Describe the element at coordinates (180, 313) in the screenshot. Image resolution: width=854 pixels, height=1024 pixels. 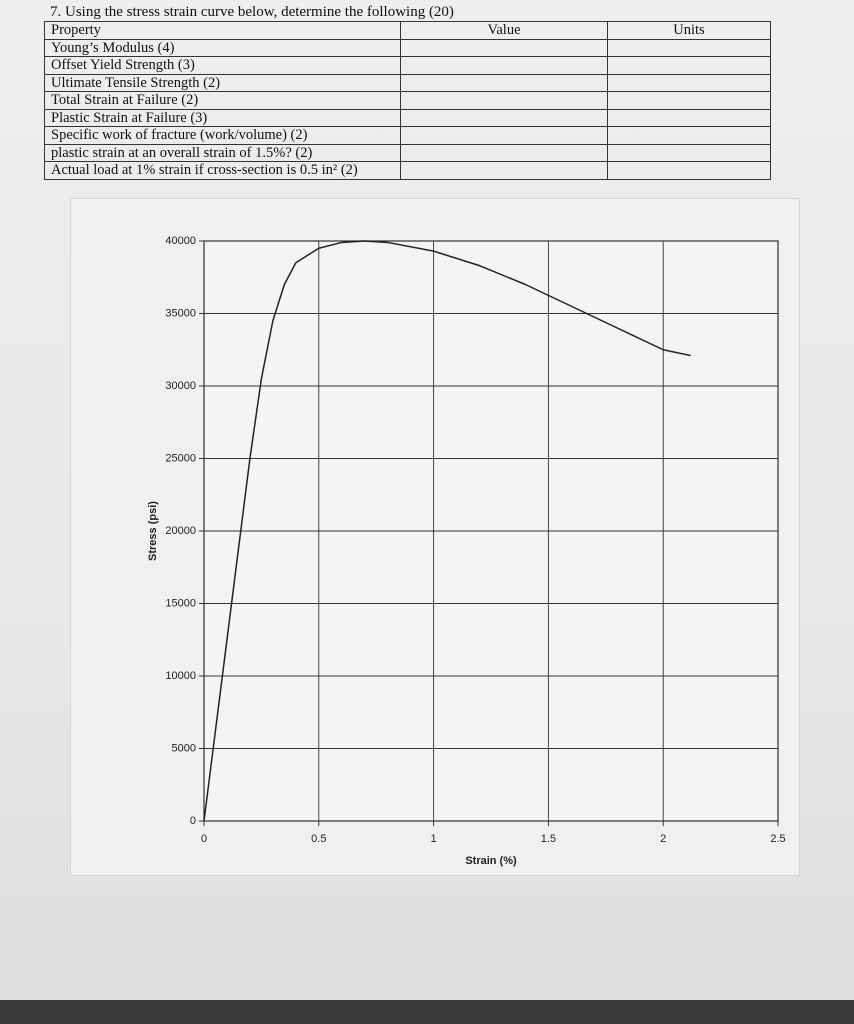
I see `y-tick-label: 35000` at that location.